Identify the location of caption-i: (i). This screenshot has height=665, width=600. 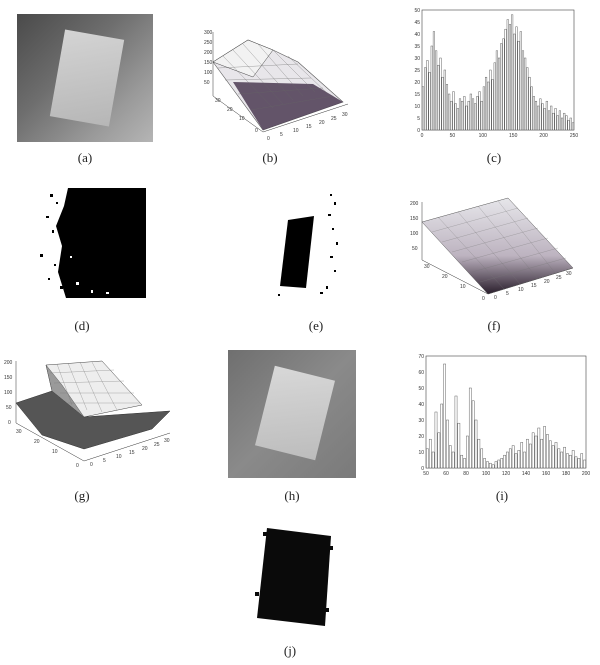
(502, 495).